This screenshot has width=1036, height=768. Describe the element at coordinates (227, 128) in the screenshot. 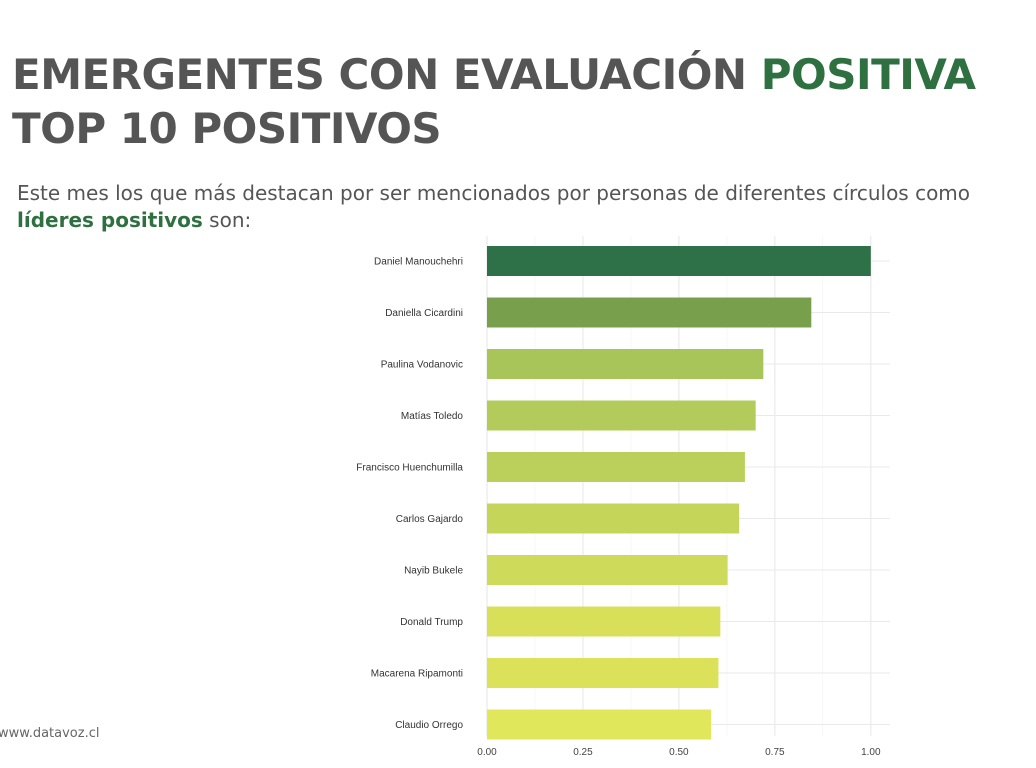

I see `title-line2: TOP 10 POSITIVOS` at that location.